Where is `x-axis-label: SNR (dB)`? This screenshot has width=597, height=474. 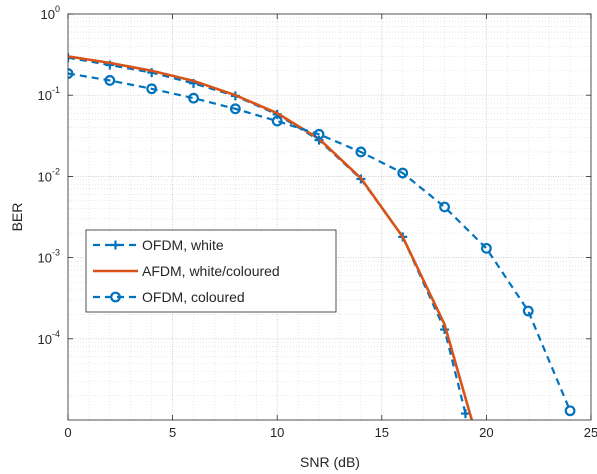 x-axis-label: SNR (dB) is located at coordinates (330, 462).